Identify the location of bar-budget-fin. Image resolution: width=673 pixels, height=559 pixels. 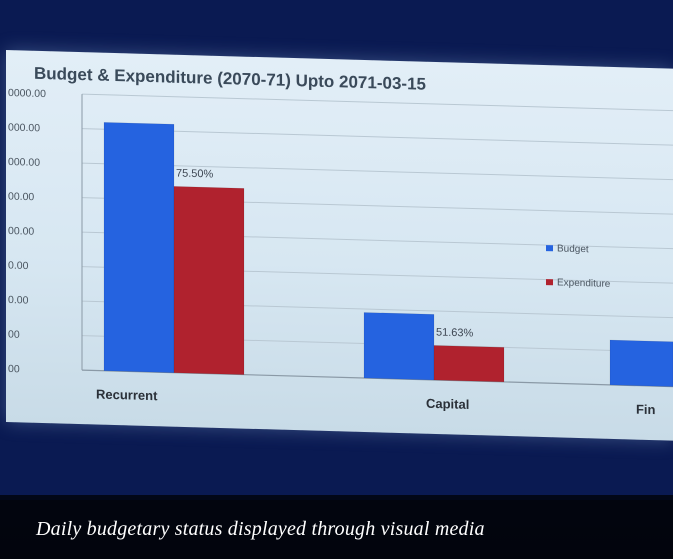
(641, 363).